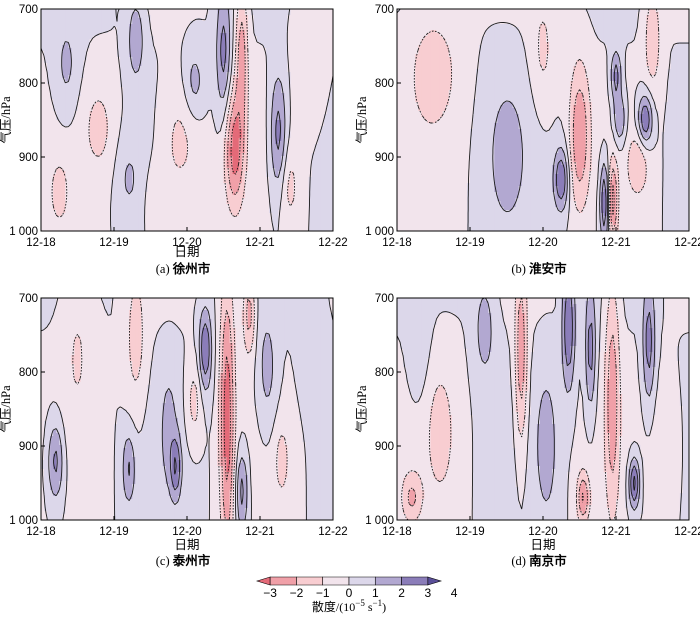  What do you see at coordinates (164, 269) in the screenshot?
I see `panel-letter: (a)` at bounding box center [164, 269].